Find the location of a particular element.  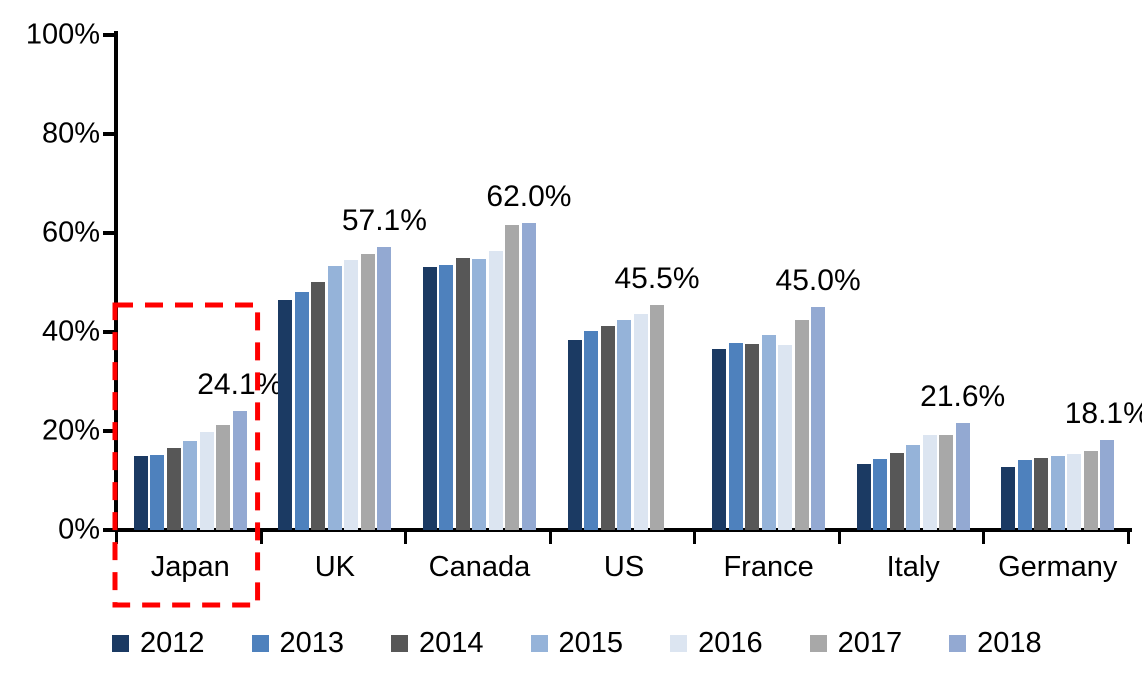

bar-us-2014 is located at coordinates (607, 427).